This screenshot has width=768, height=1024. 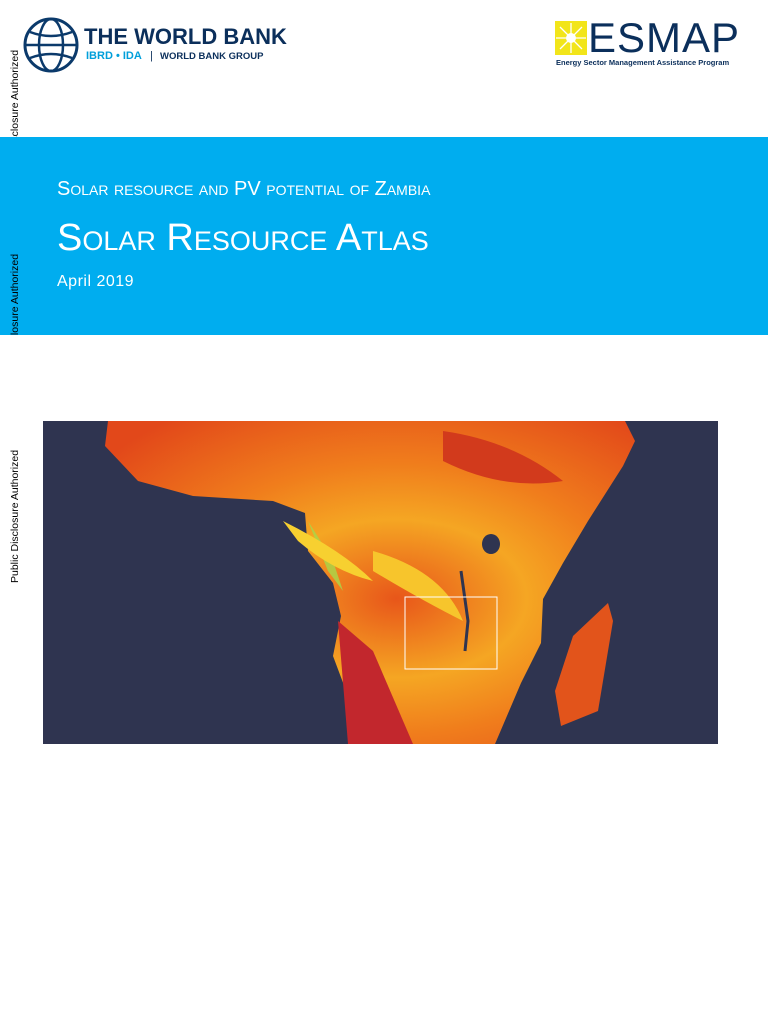 I want to click on title: Solar Resource Atlas, so click(x=243, y=238).